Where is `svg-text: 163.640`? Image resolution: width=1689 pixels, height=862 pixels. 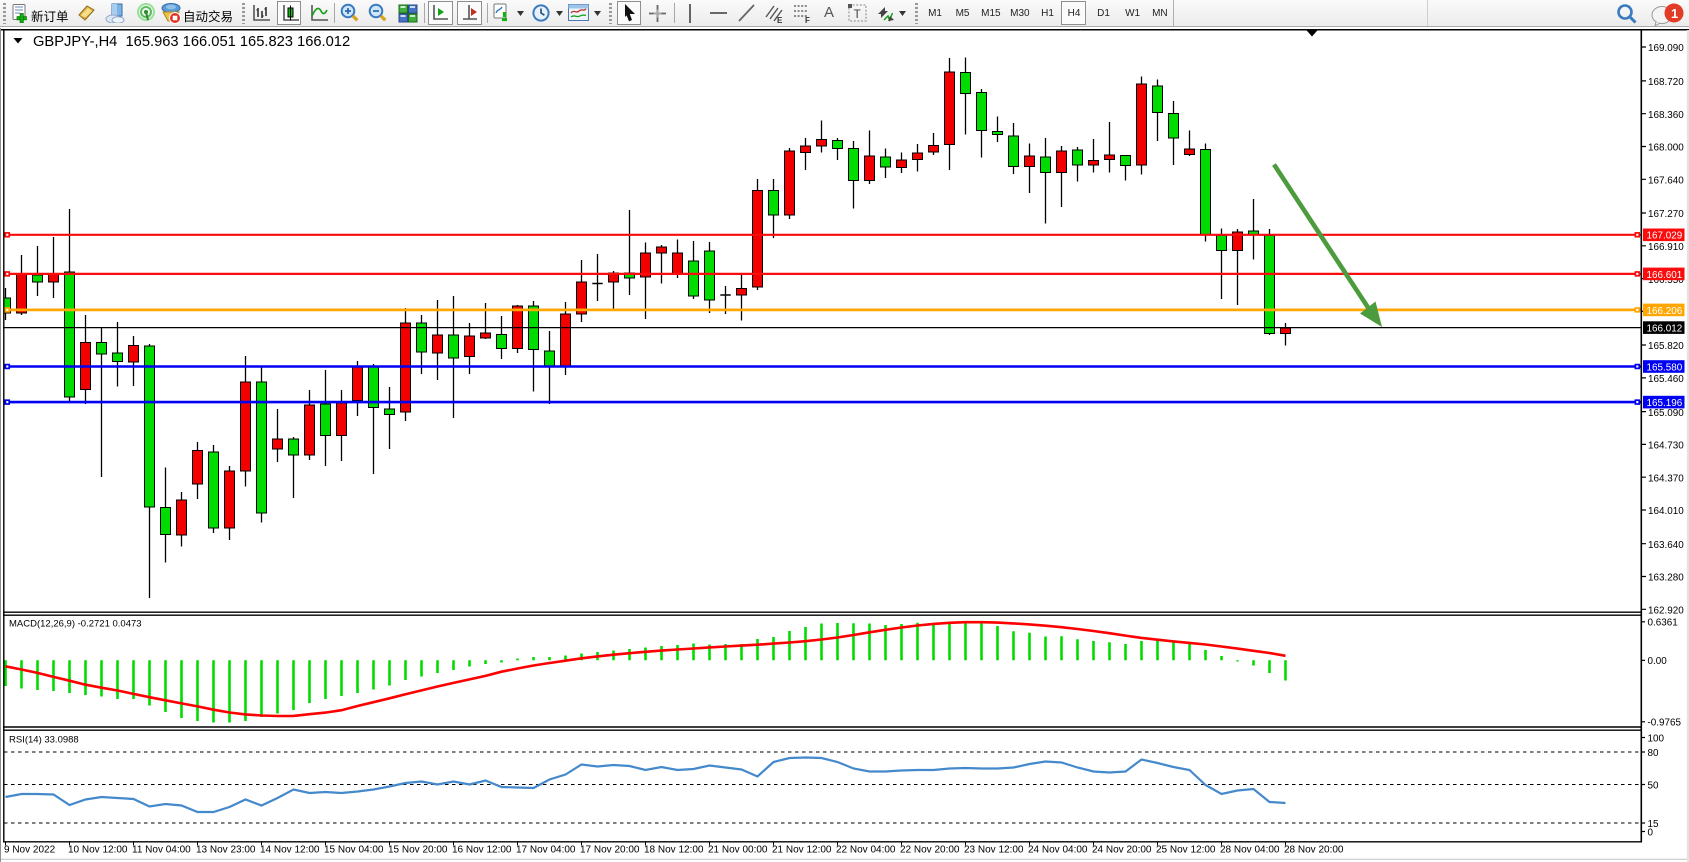 svg-text: 163.640 is located at coordinates (1666, 545).